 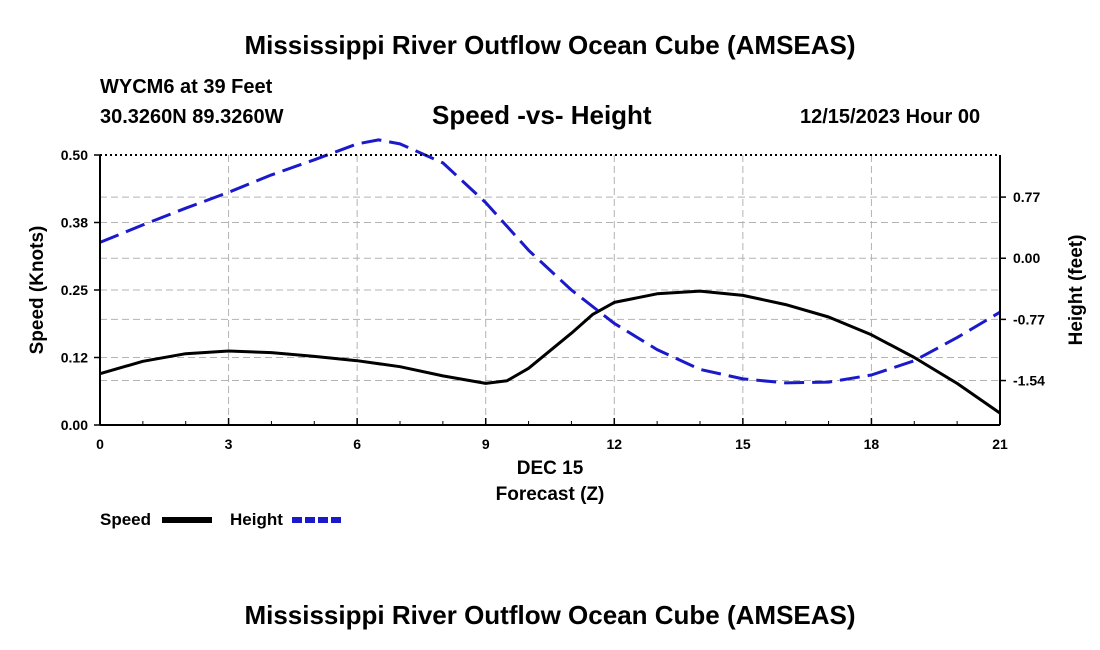 What do you see at coordinates (192, 117) in the screenshot?
I see `coordinates-label: 30.3260N 89.3260W` at bounding box center [192, 117].